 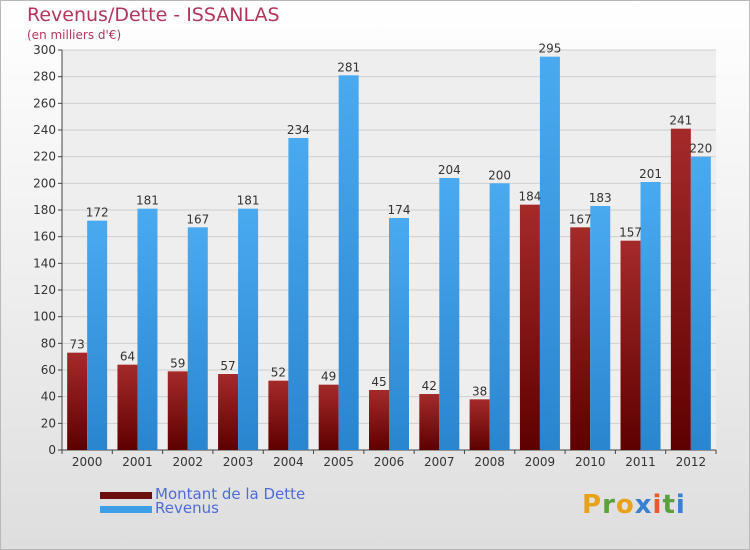 What do you see at coordinates (489, 462) in the screenshot?
I see `x-tick-label: 2008` at bounding box center [489, 462].